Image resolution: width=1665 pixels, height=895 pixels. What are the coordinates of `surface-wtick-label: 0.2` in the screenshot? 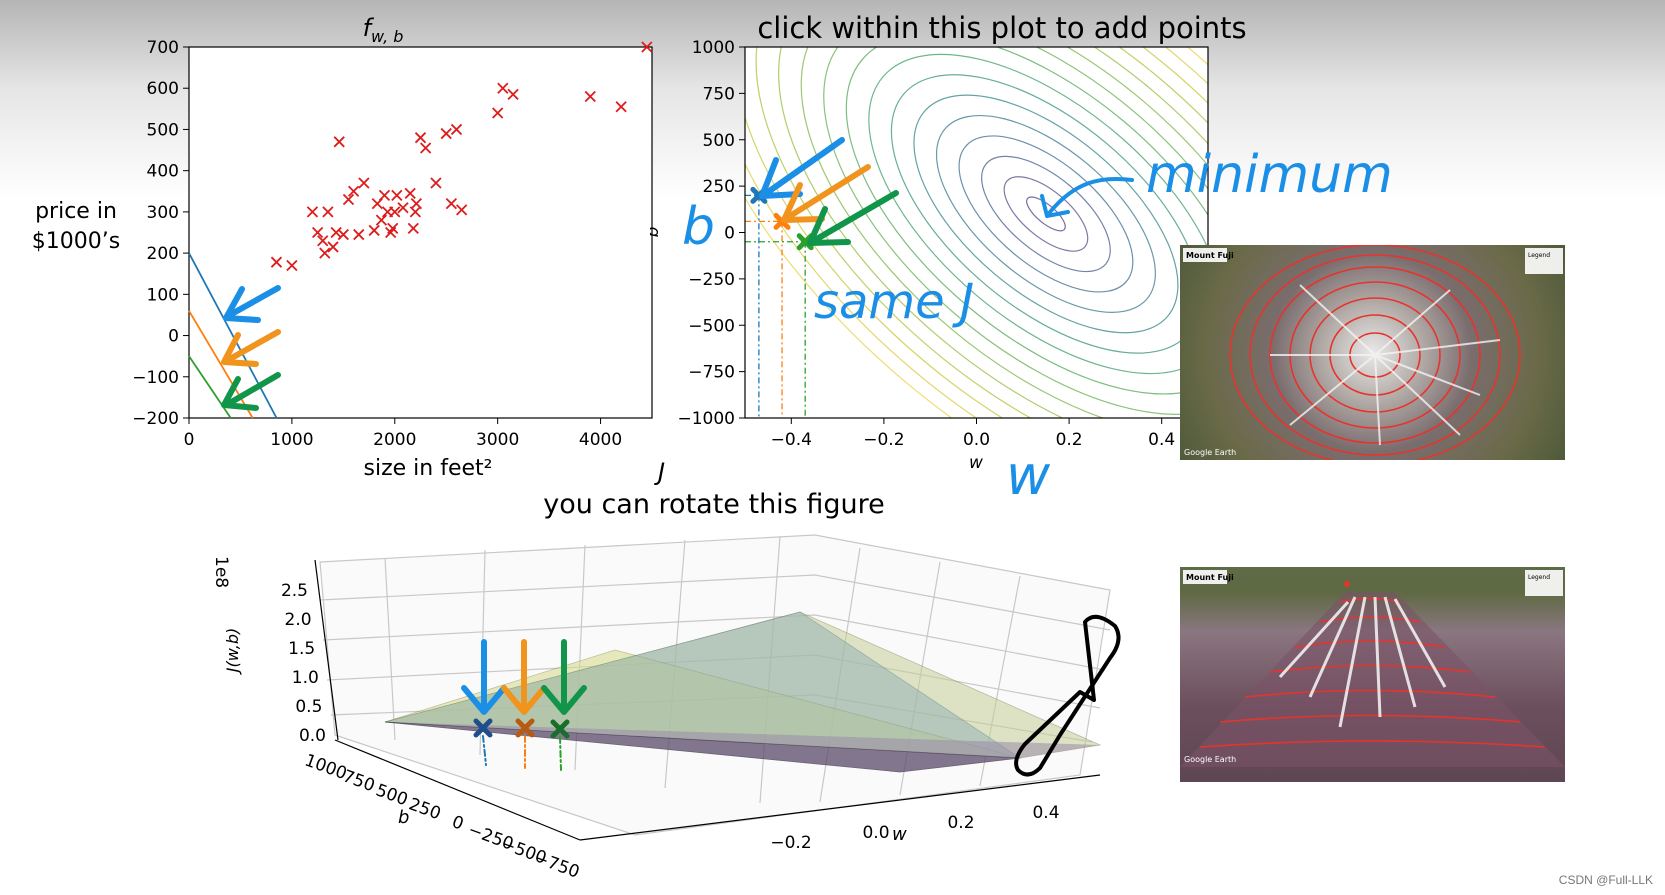 It's located at (960, 823).